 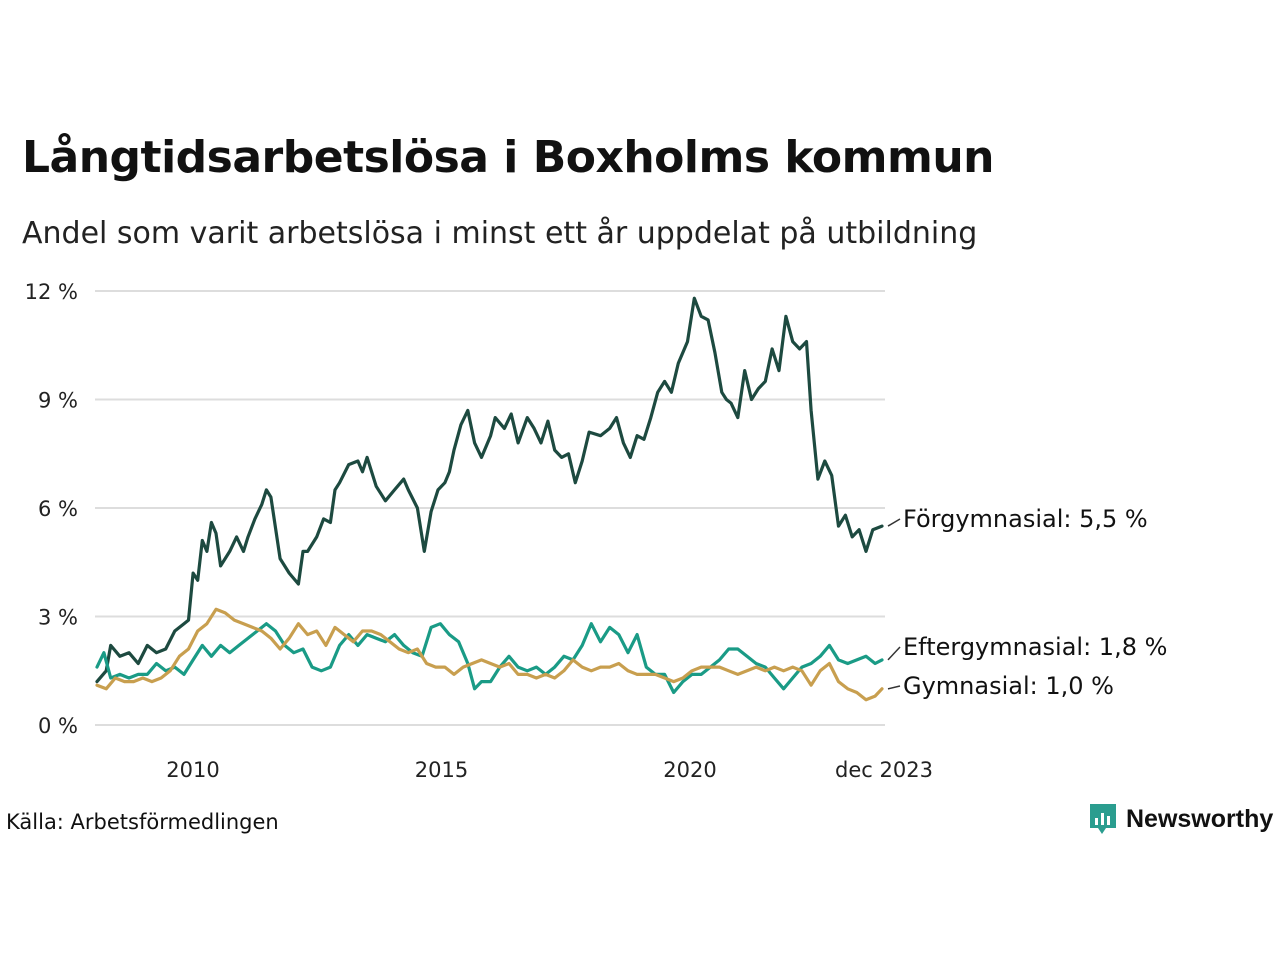 What do you see at coordinates (58, 509) in the screenshot?
I see `y-tick-label-2: 6 %` at bounding box center [58, 509].